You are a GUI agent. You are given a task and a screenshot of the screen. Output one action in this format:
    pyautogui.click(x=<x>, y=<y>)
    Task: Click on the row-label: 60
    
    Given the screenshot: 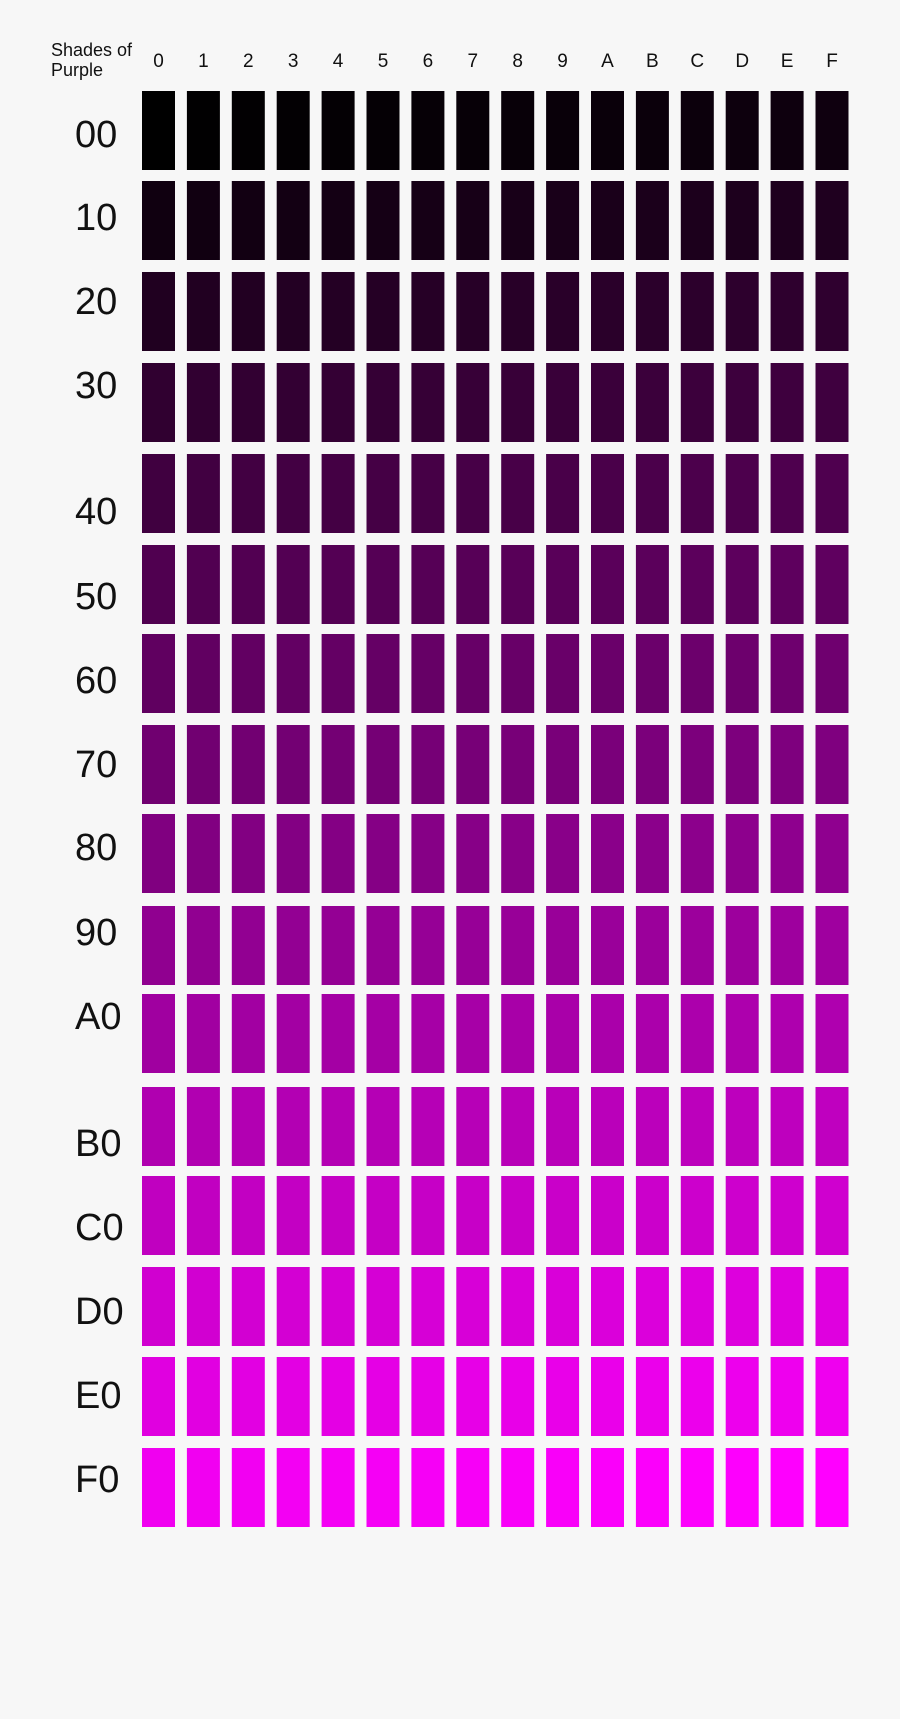 What is the action you would take?
    pyautogui.click(x=96, y=681)
    